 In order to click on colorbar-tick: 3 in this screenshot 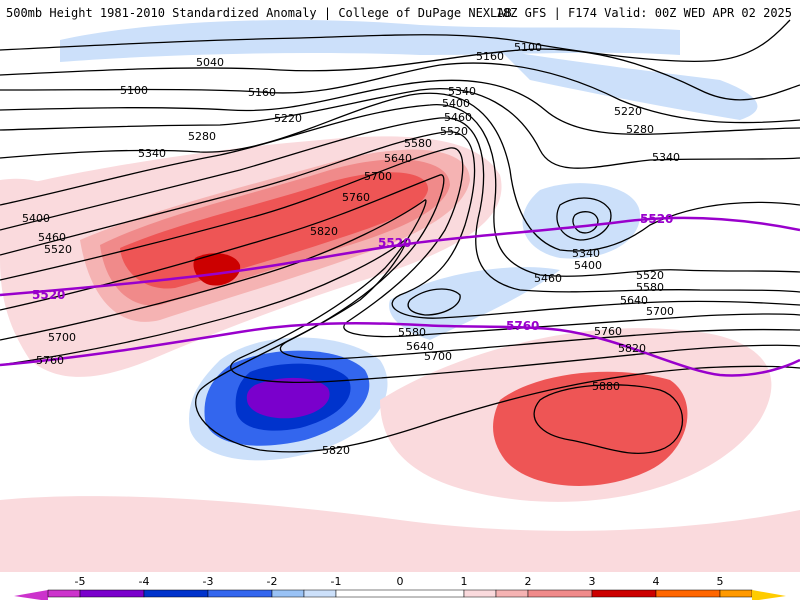, I will do `click(592, 581)`.